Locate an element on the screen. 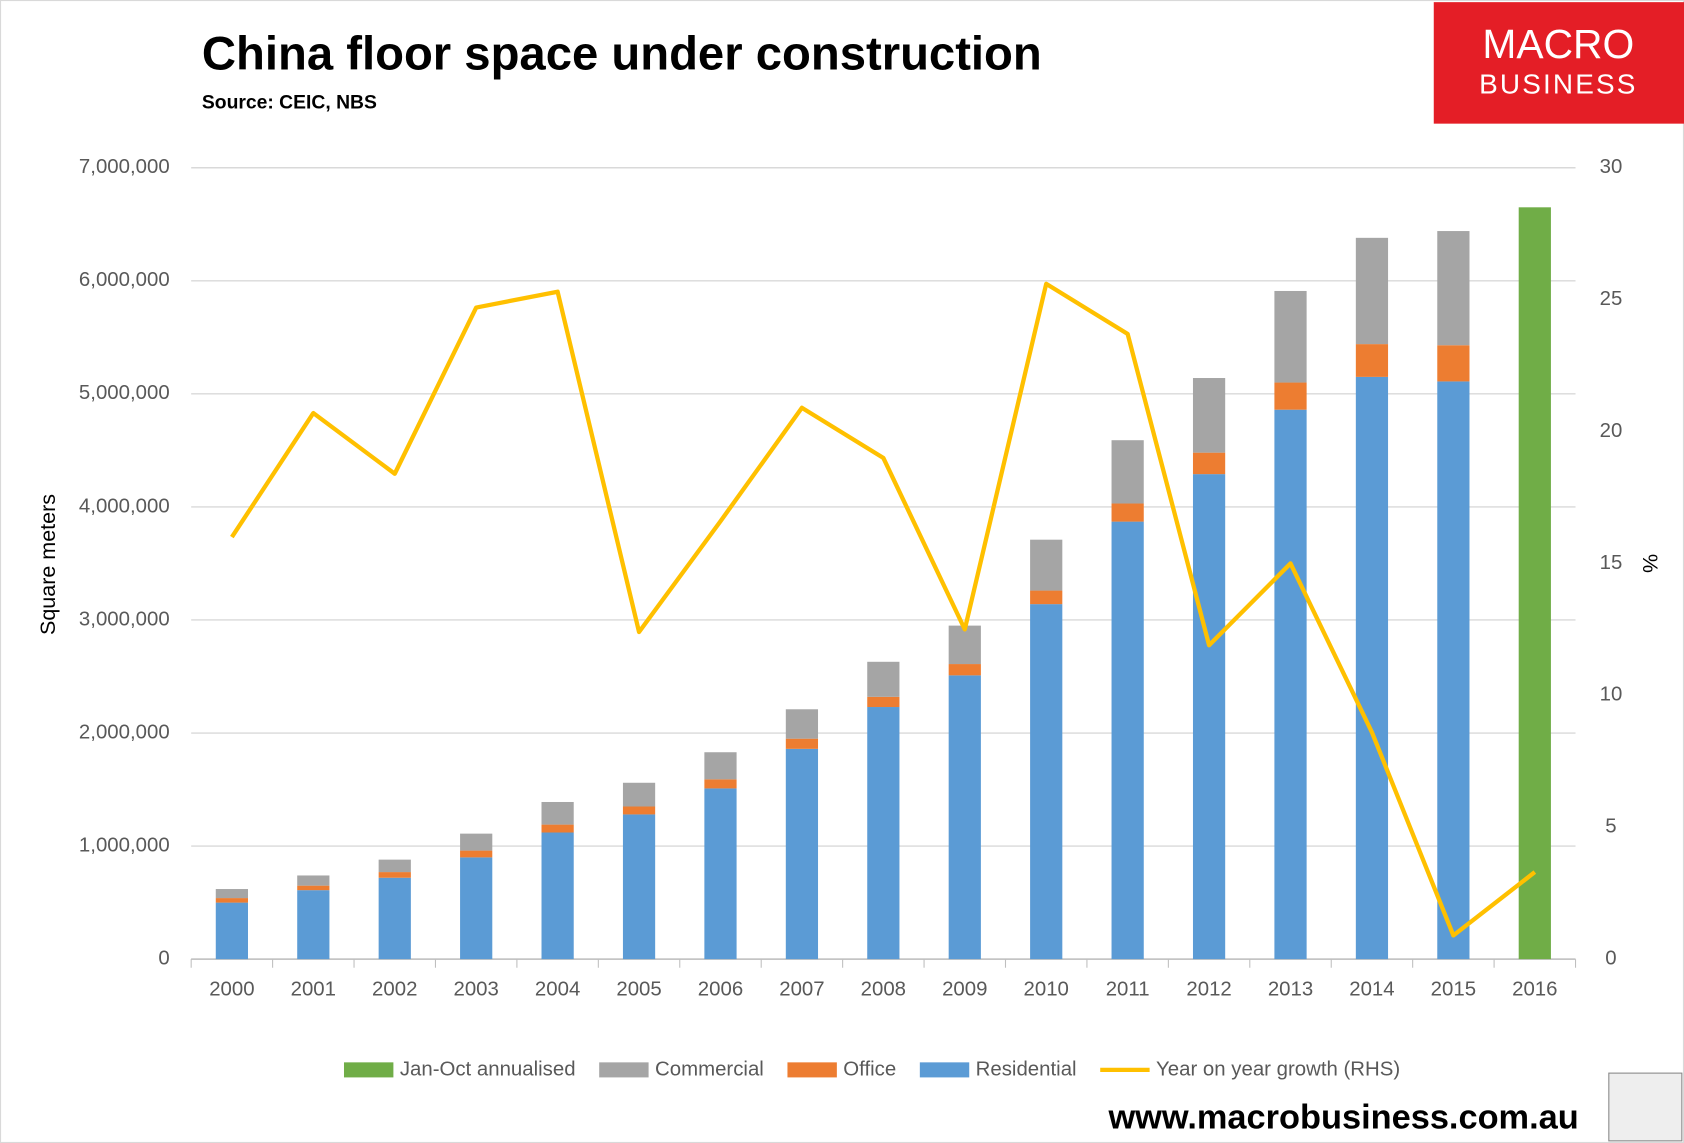 Image resolution: width=1684 pixels, height=1143 pixels. x-tick-label: 2014 is located at coordinates (1371, 990).